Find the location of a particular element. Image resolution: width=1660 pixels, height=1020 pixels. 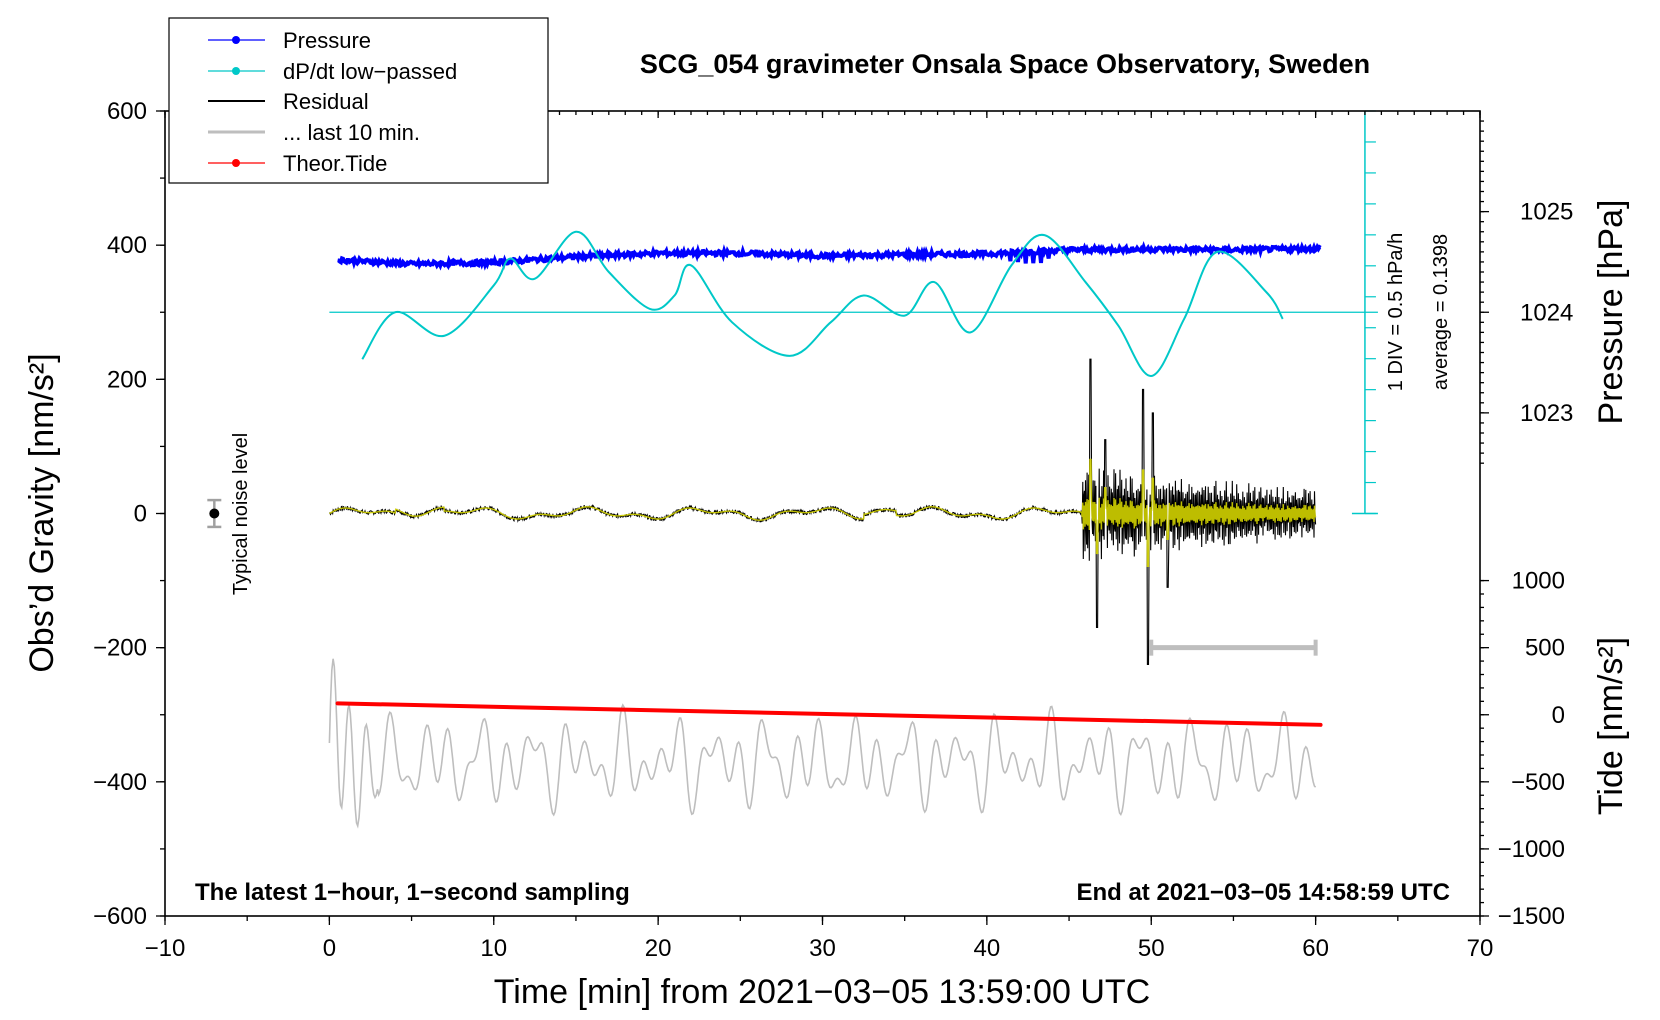

last10-trace is located at coordinates (822, 743).